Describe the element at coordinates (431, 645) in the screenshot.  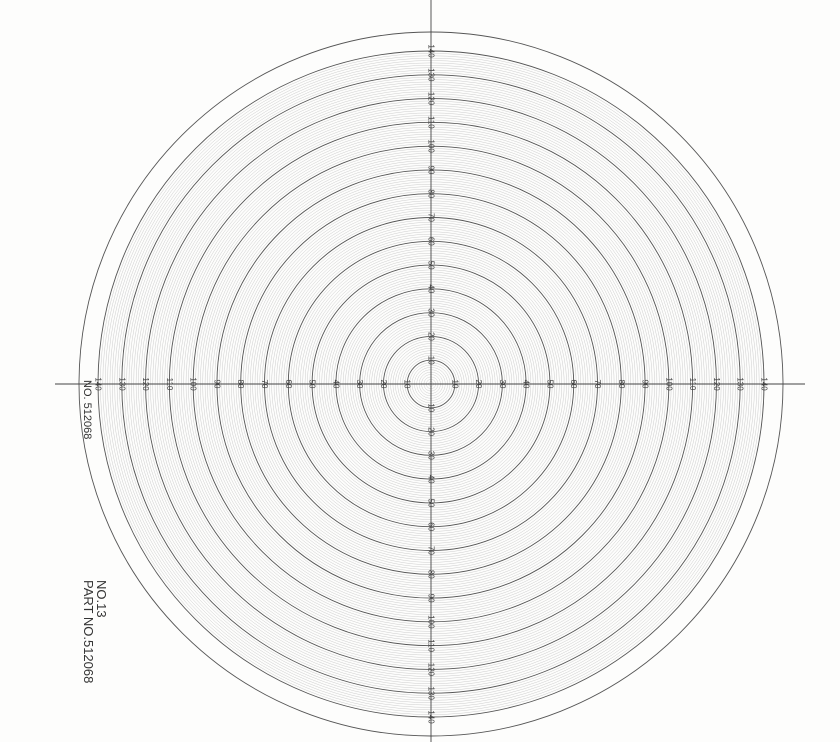
I see `ring-label-bottom: 110` at that location.